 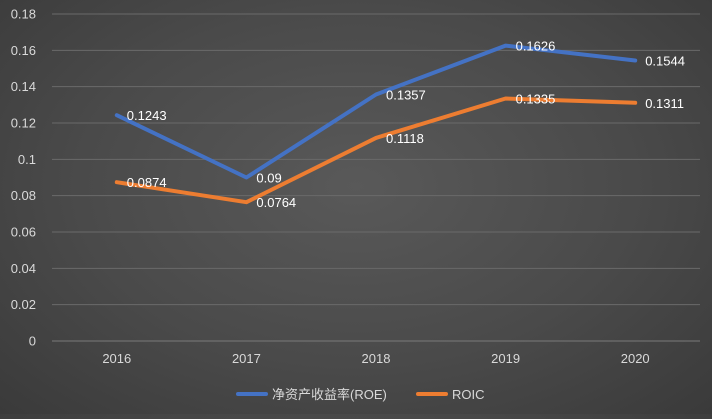 I want to click on data-label: 0.1243, so click(x=147, y=115).